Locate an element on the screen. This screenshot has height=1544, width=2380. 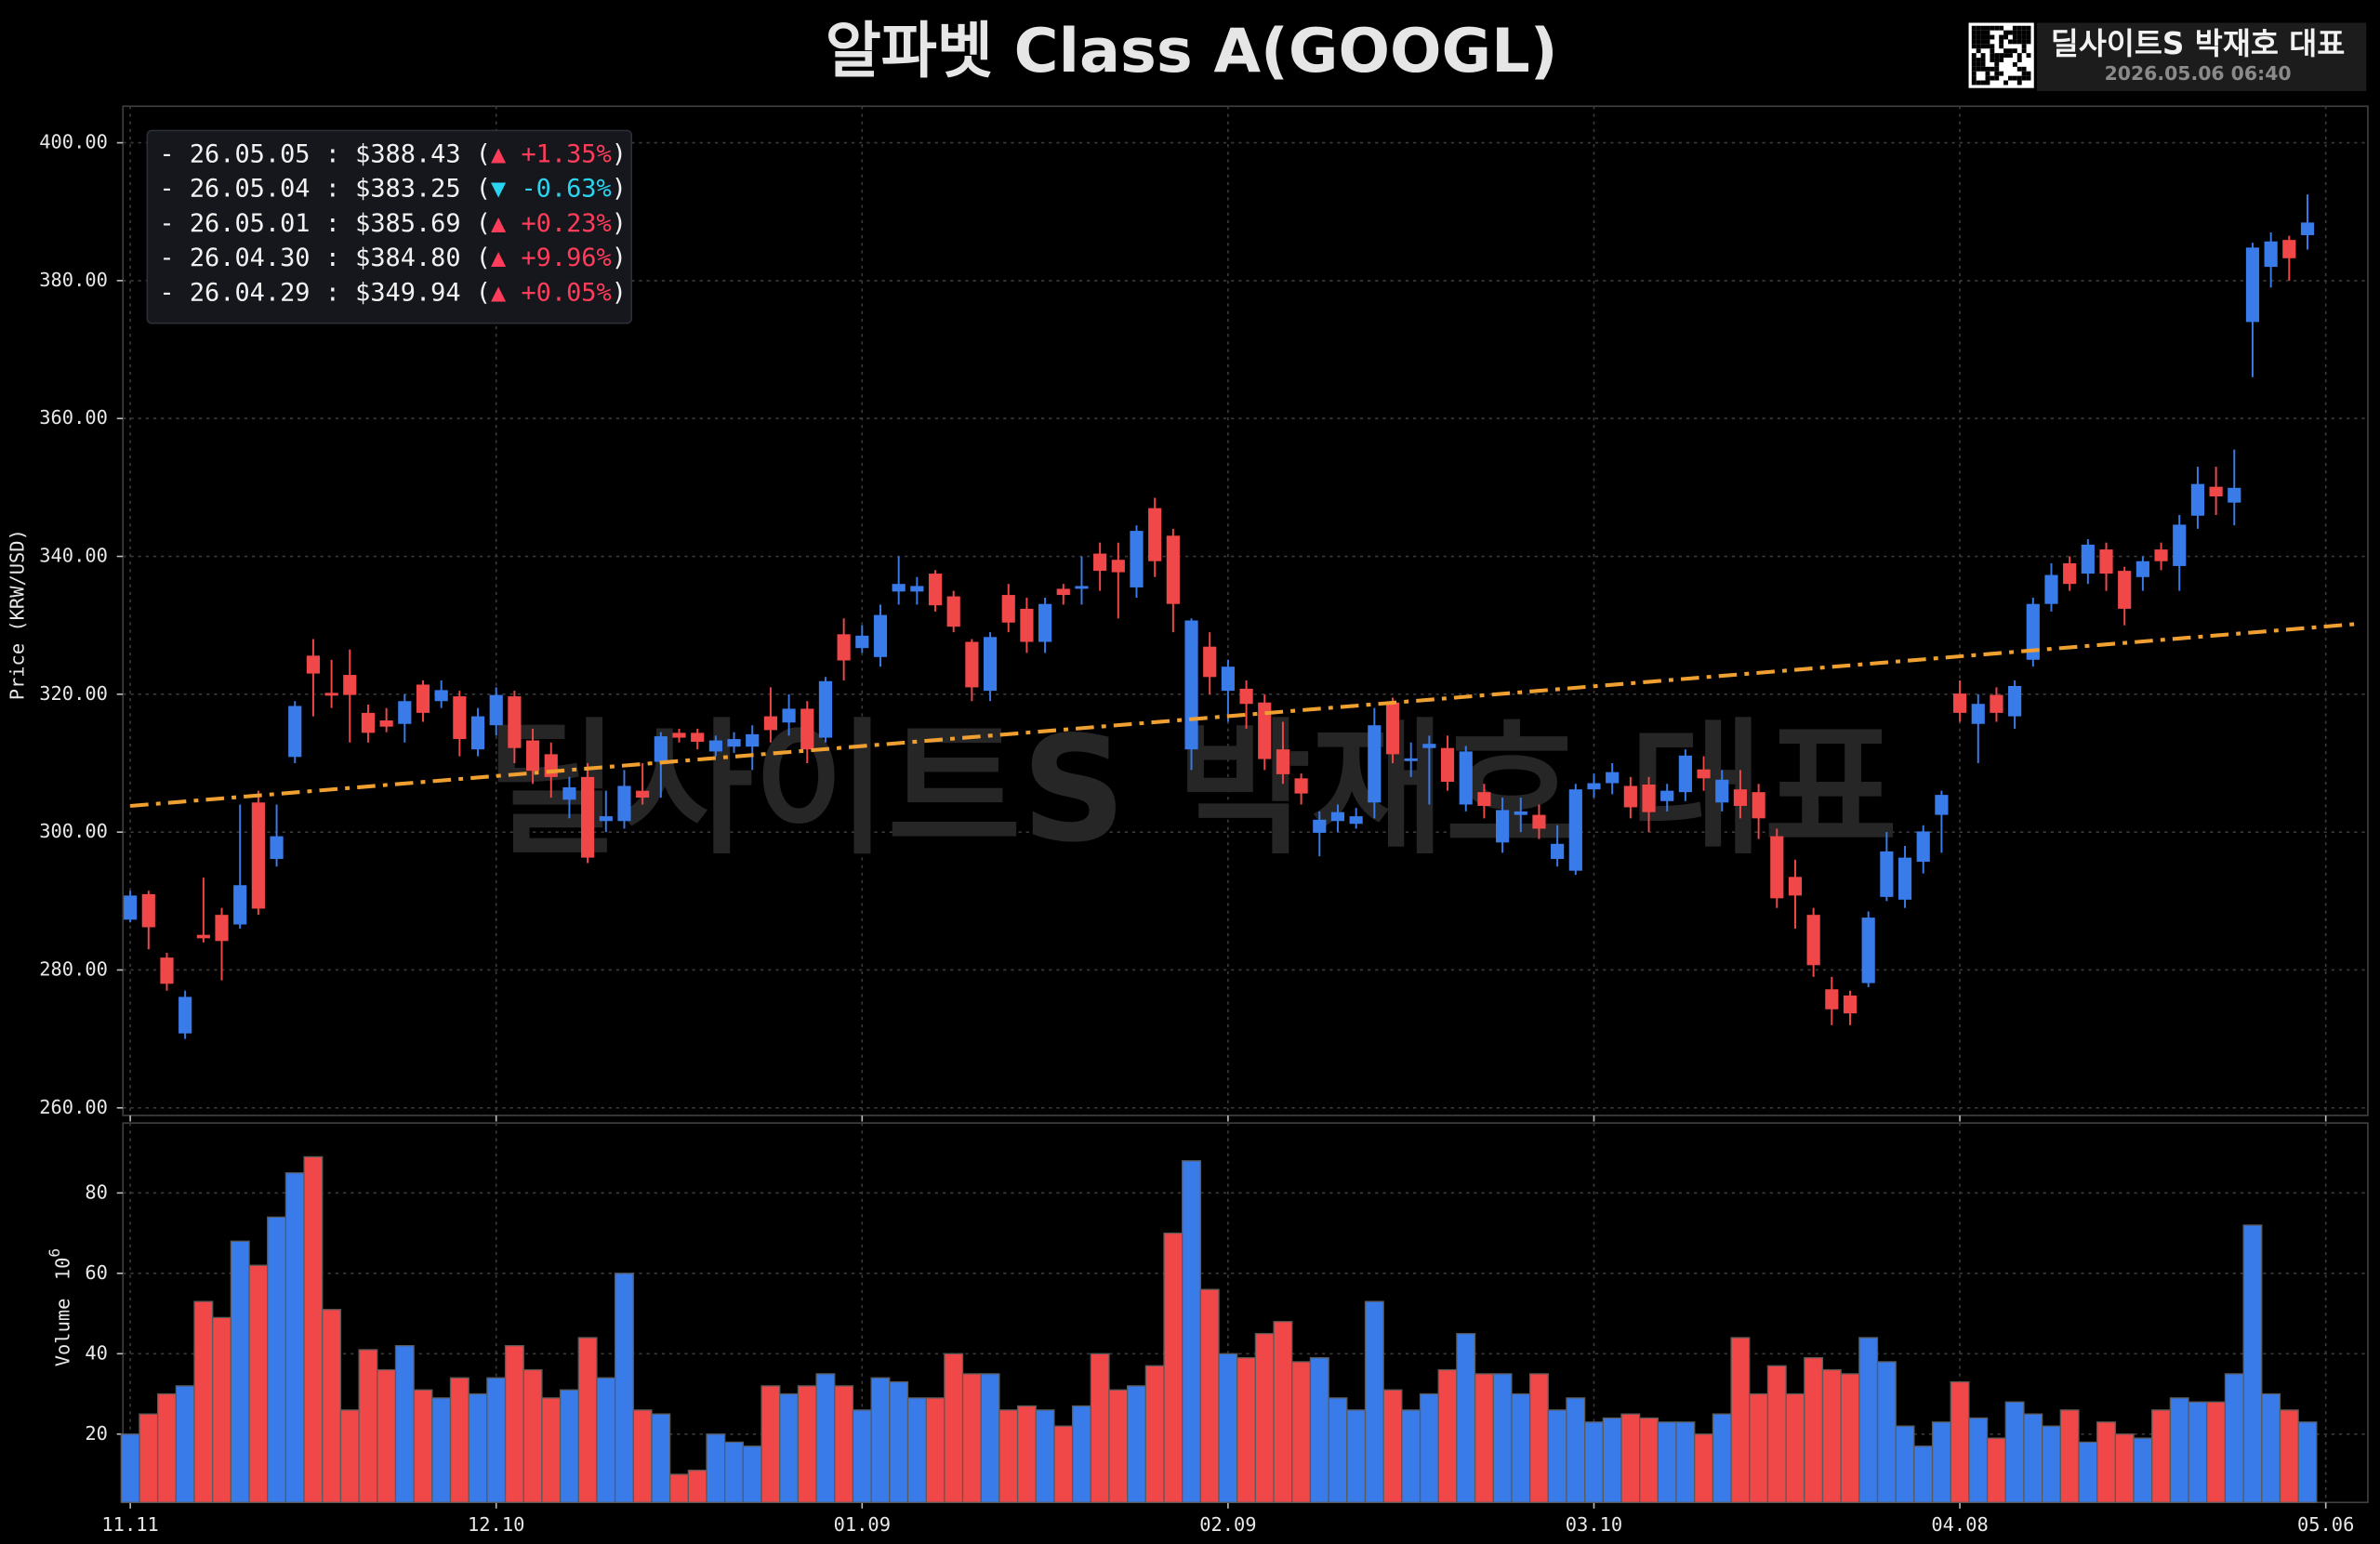
volume-tick-label: 40 is located at coordinates (96, 1353).